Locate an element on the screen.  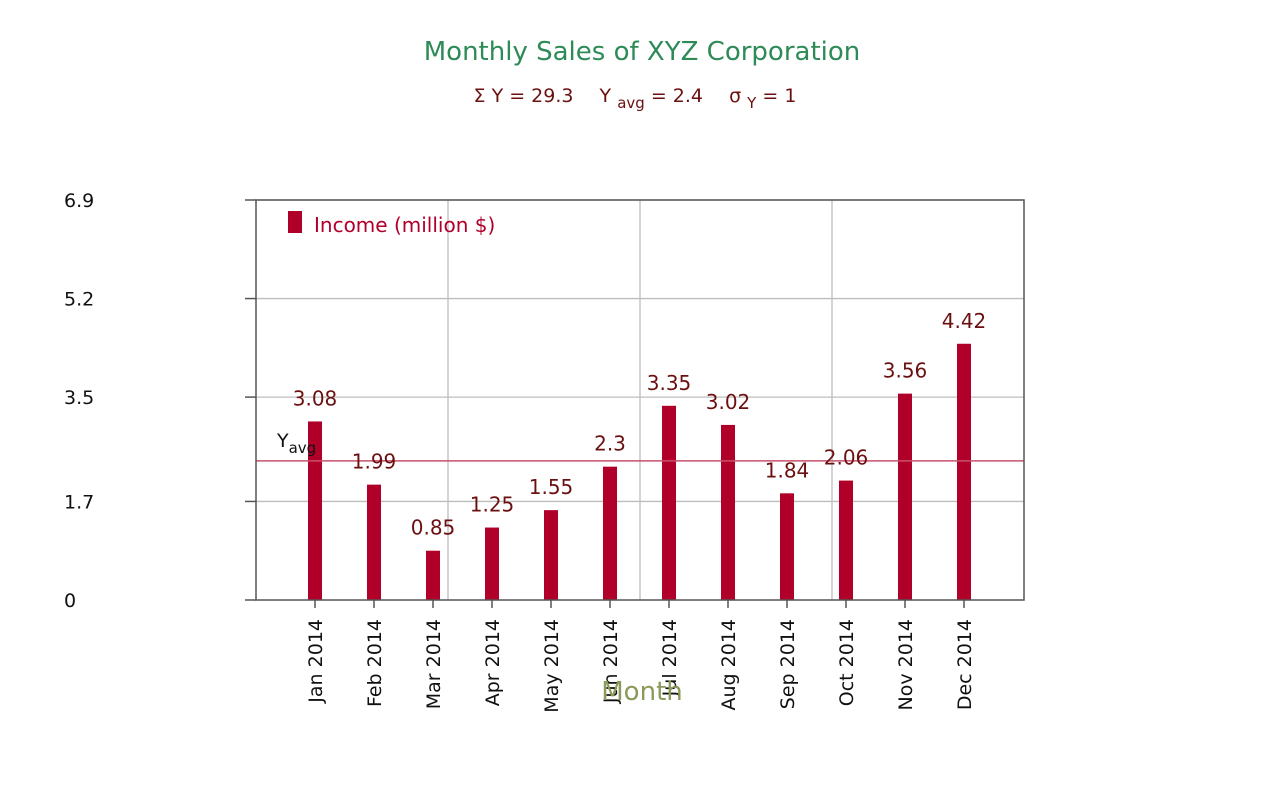
data-label-4: 1.55 is located at coordinates (551, 487).